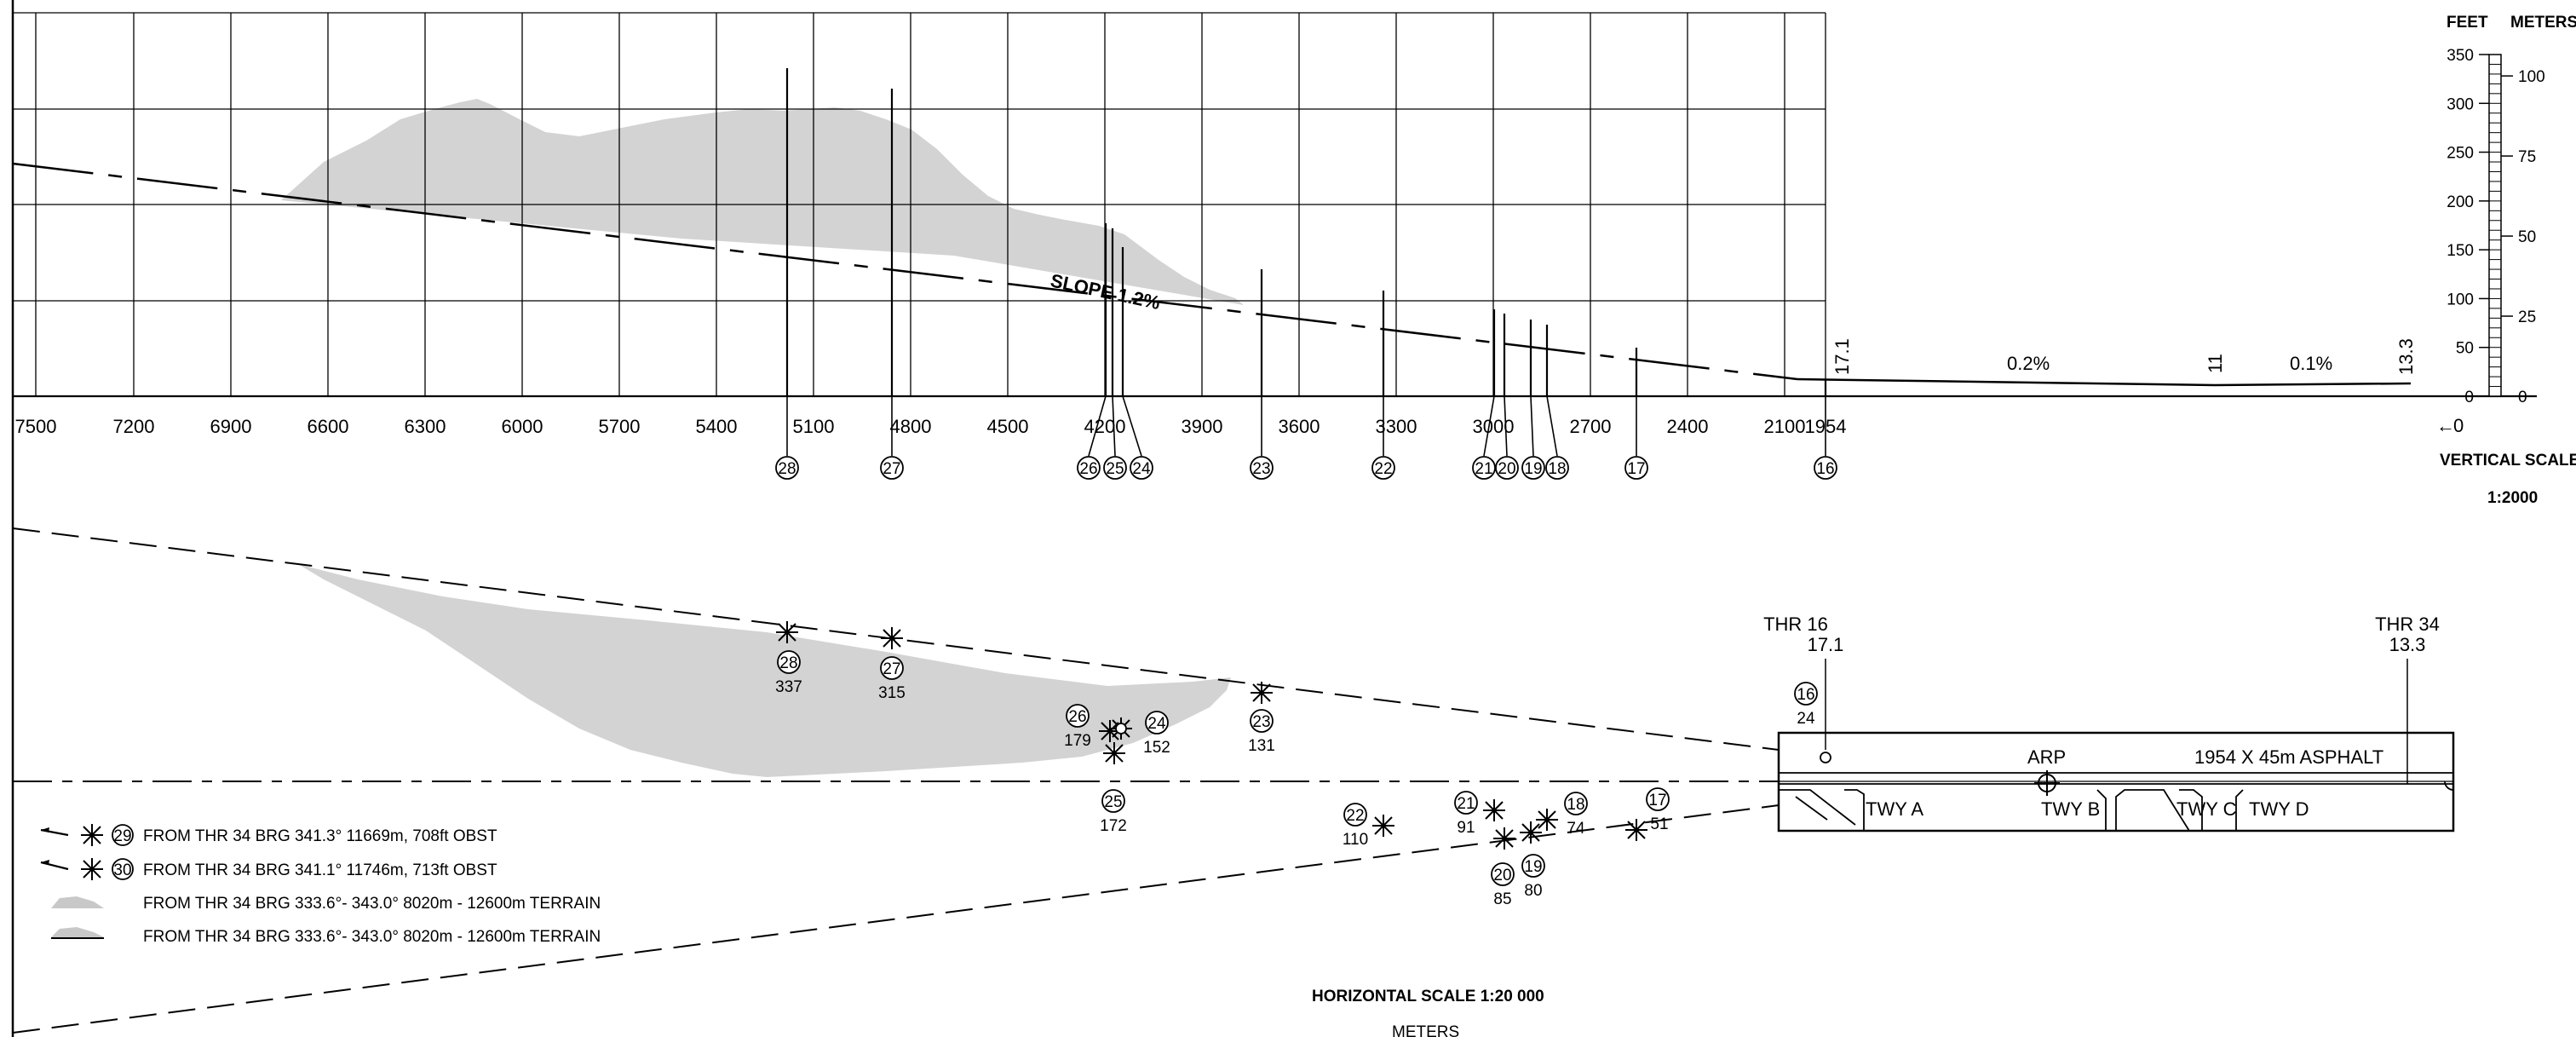 This screenshot has width=2576, height=1037. Describe the element at coordinates (2289, 757) in the screenshot. I see `runway-label: 1954 X 45m ASPHALT` at that location.